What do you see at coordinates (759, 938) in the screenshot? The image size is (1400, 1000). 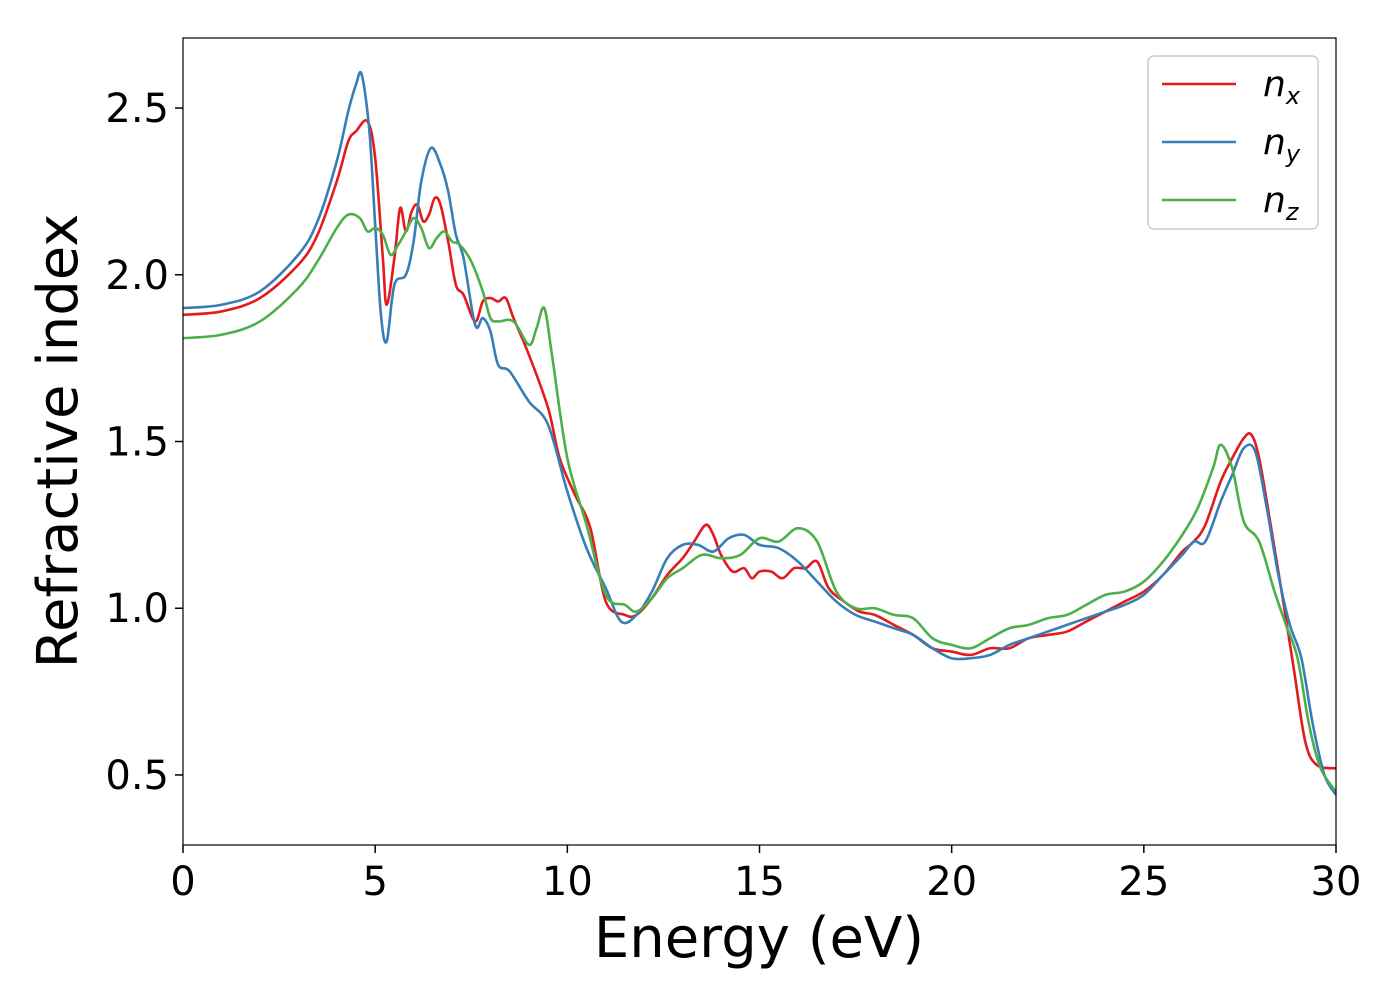 I see `x-axis-label: Energy (eV)` at bounding box center [759, 938].